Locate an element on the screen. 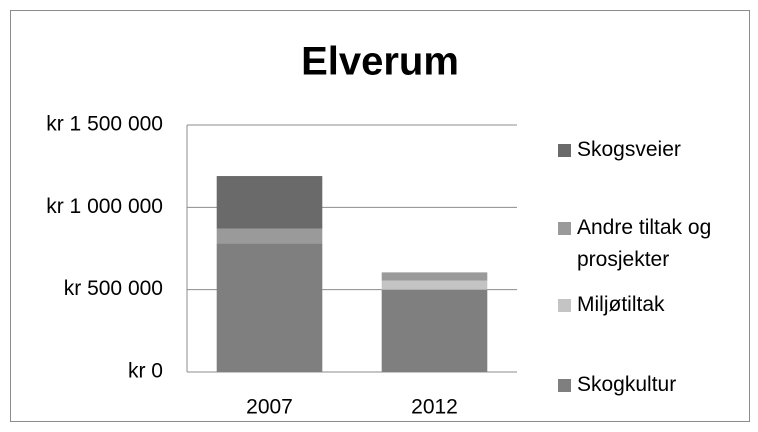 Image resolution: width=758 pixels, height=432 pixels. y-tick-label: kr 500 000 is located at coordinates (113, 288).